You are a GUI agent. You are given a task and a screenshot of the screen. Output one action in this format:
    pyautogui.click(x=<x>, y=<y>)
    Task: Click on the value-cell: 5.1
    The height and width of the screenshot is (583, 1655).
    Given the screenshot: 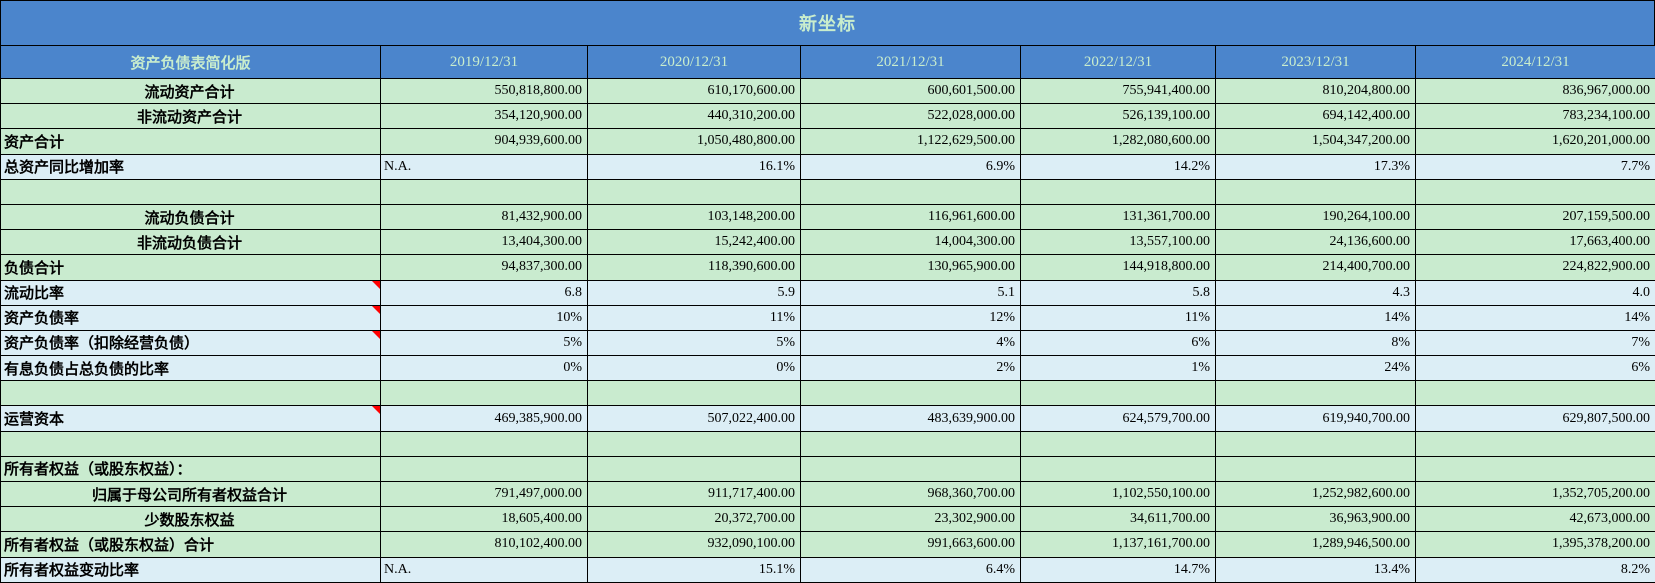 What is the action you would take?
    pyautogui.click(x=911, y=292)
    